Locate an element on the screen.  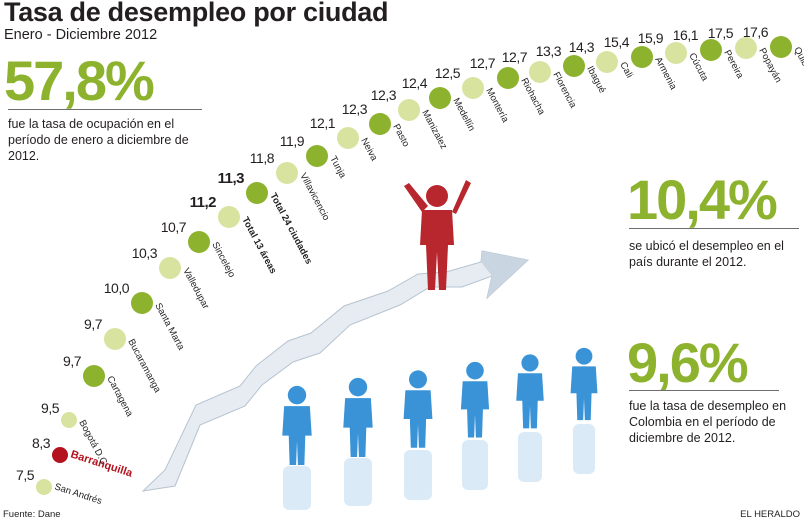
value-label-15: 12,4 is located at coordinates (415, 83).